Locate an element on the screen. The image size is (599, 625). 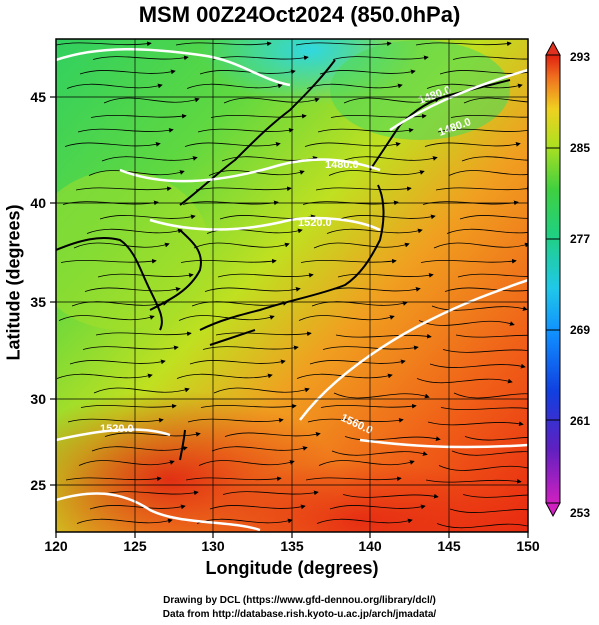
colorbar-tick-label: 277 is located at coordinates (580, 239).